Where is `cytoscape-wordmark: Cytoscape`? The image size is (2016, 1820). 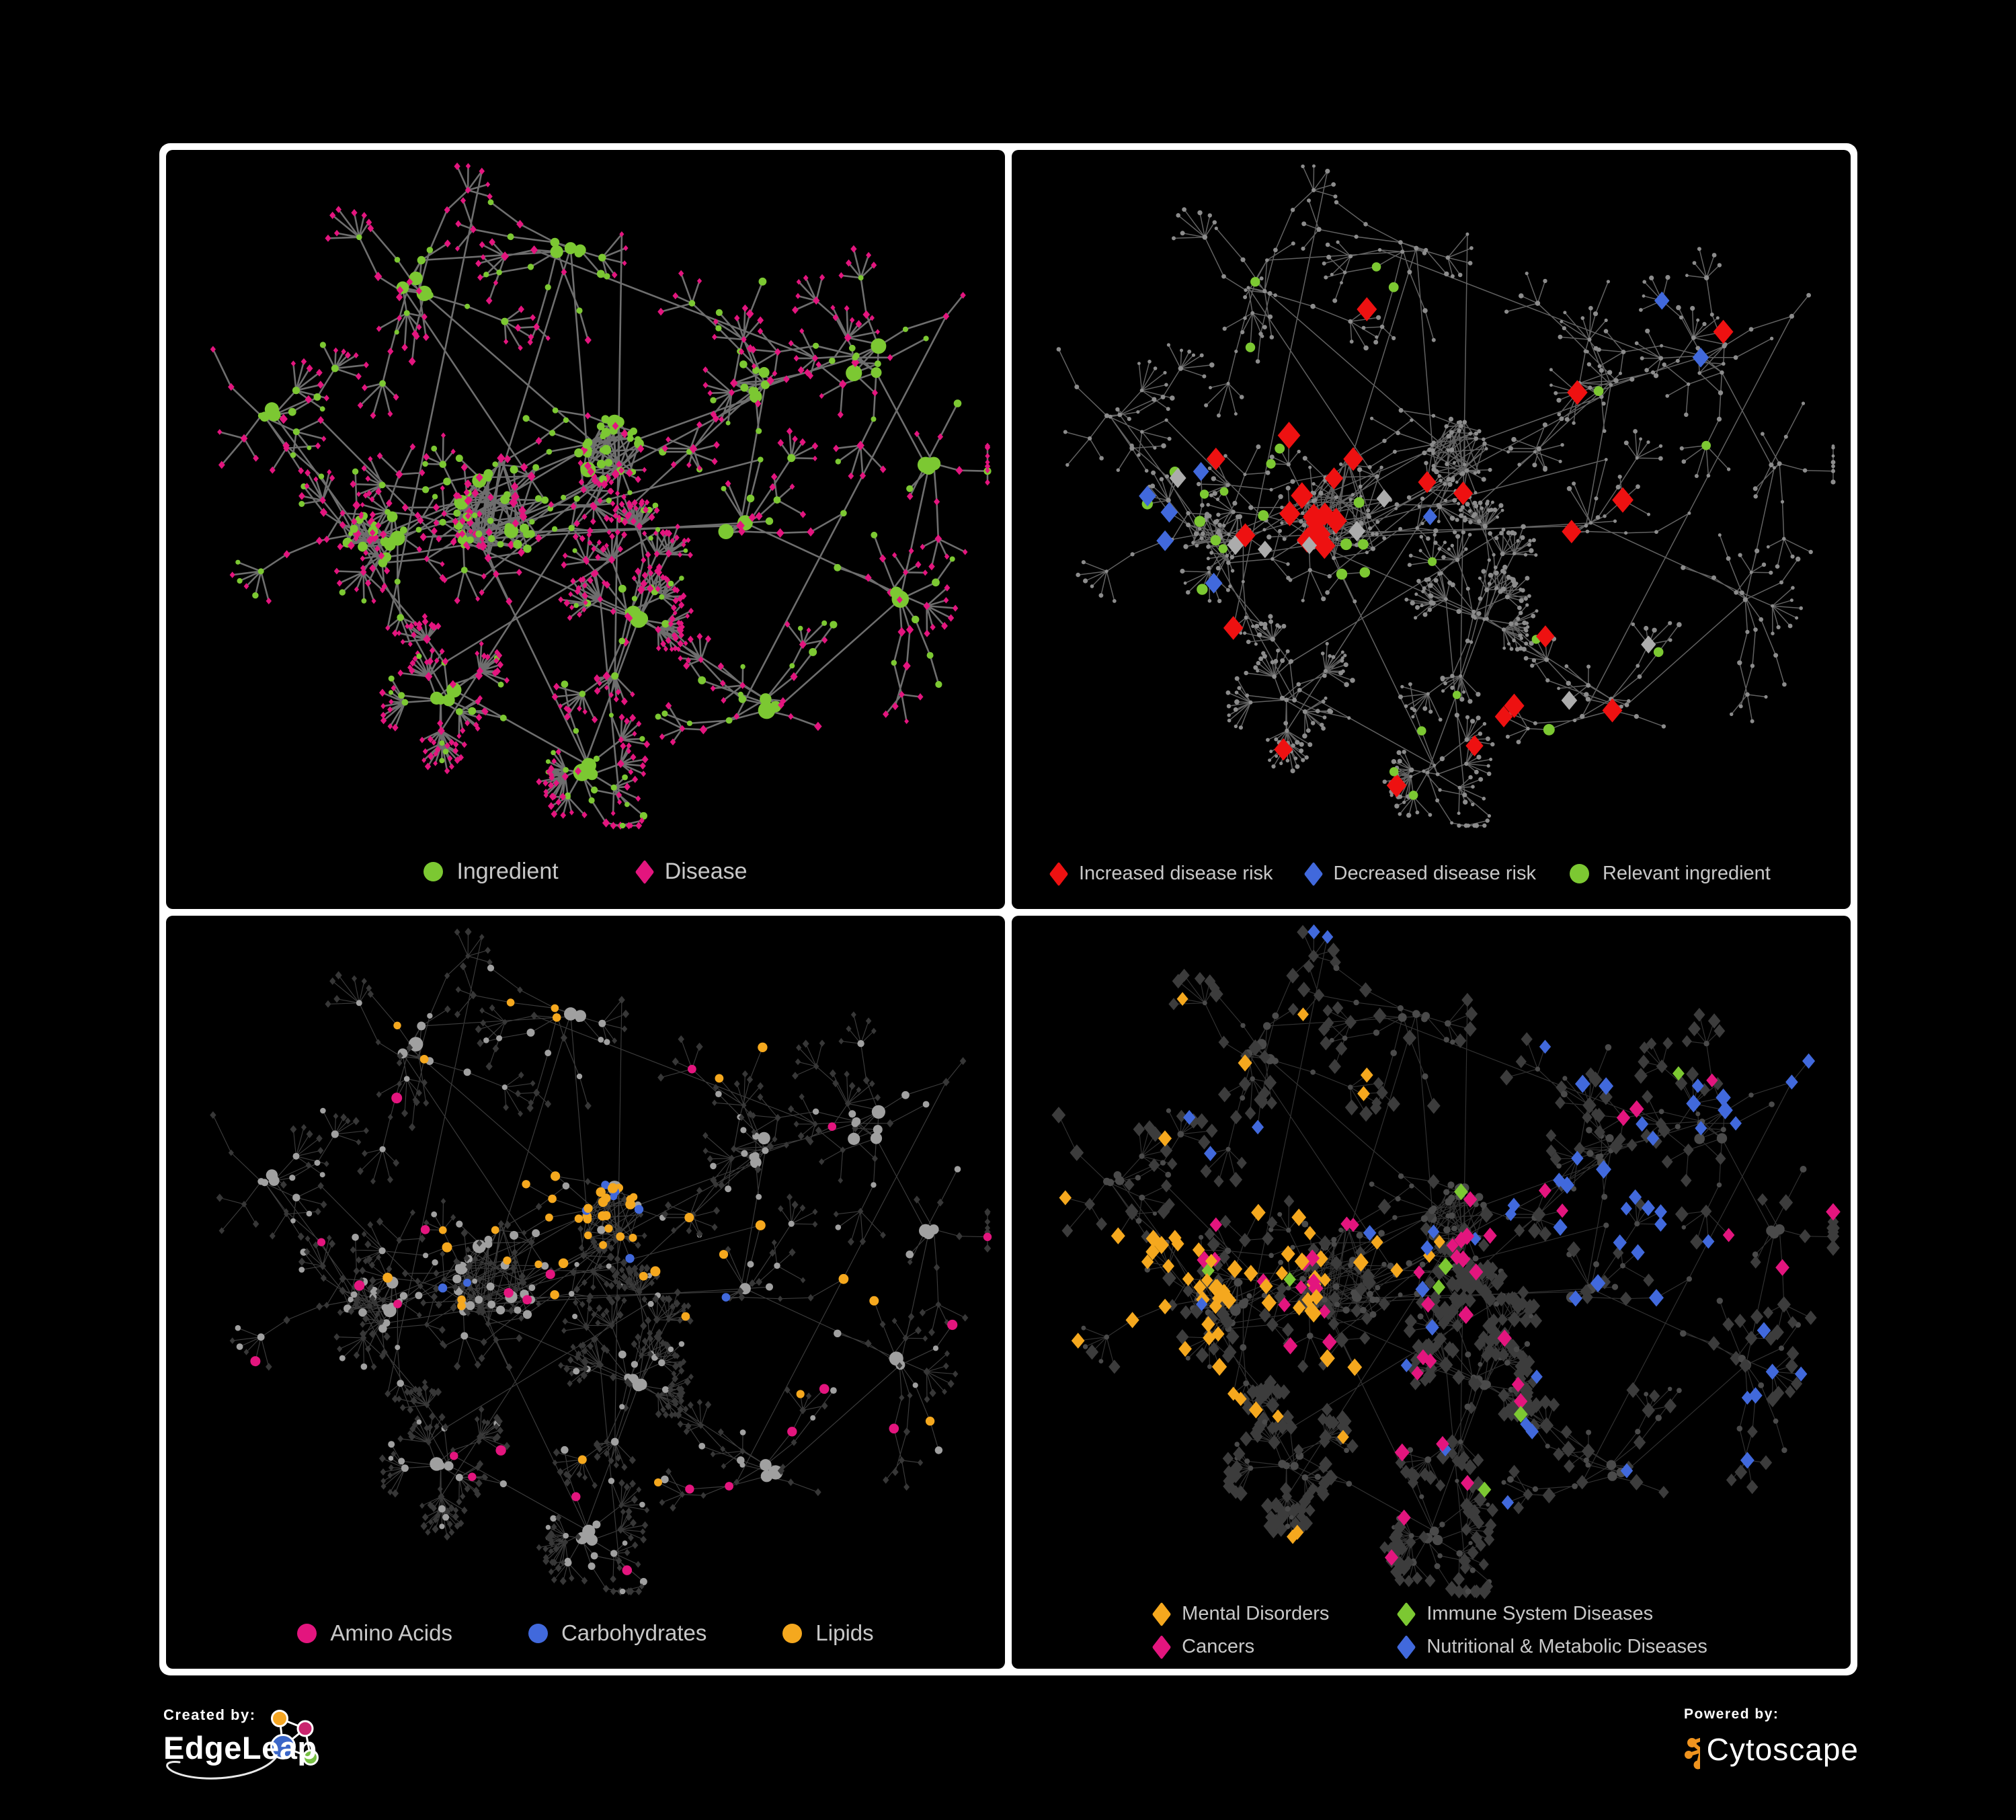 cytoscape-wordmark: Cytoscape is located at coordinates (1782, 1749).